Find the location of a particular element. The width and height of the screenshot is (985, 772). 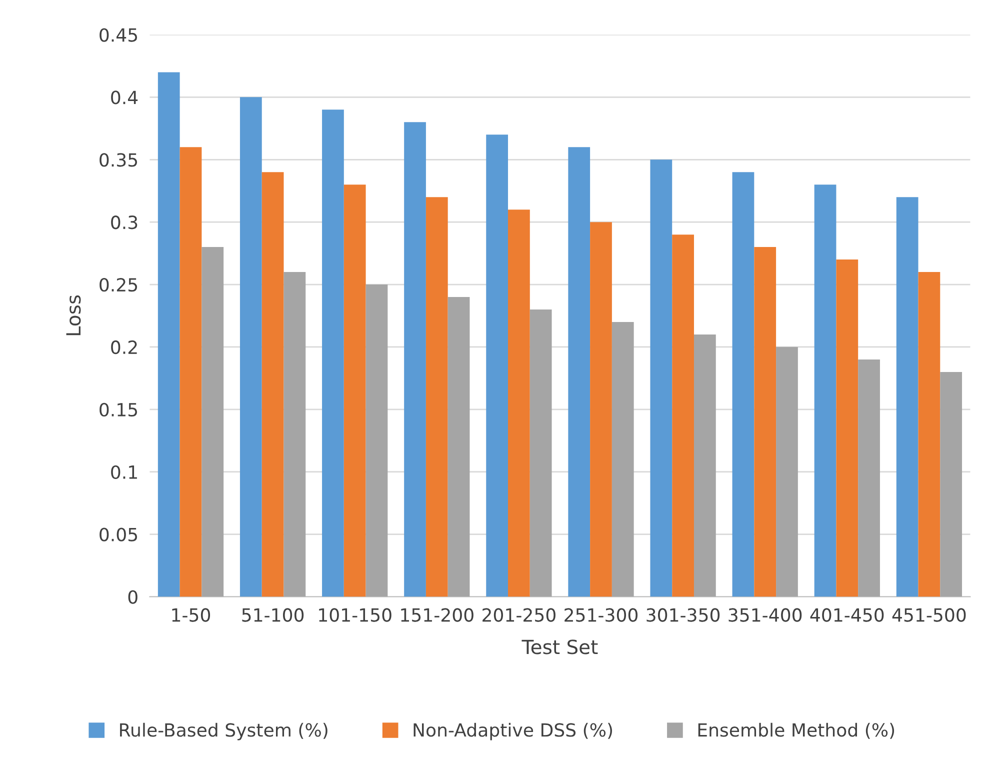

y-tick-label: 0.4 is located at coordinates (124, 97).